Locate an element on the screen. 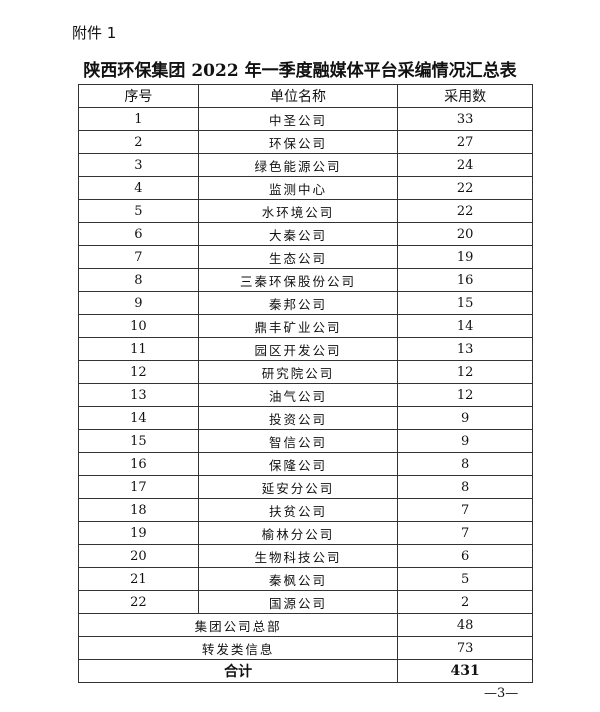 This screenshot has height=712, width=600. row-count: 24 is located at coordinates (465, 165).